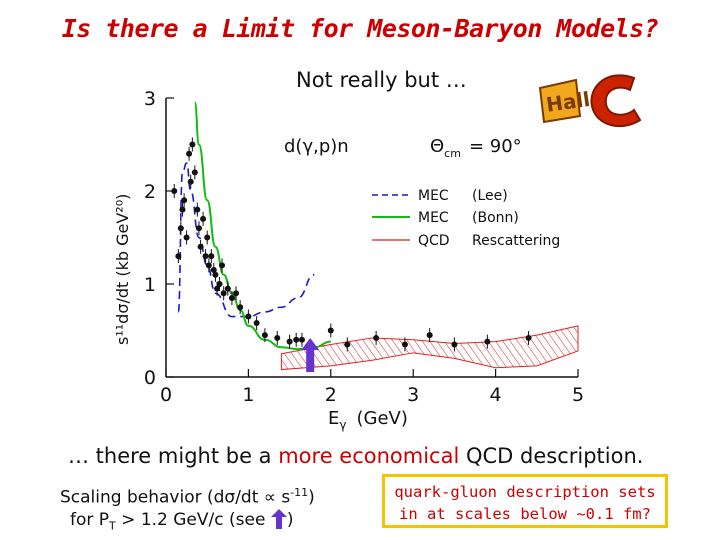  I want to click on hall-c-logo: Hall, so click(590, 101).